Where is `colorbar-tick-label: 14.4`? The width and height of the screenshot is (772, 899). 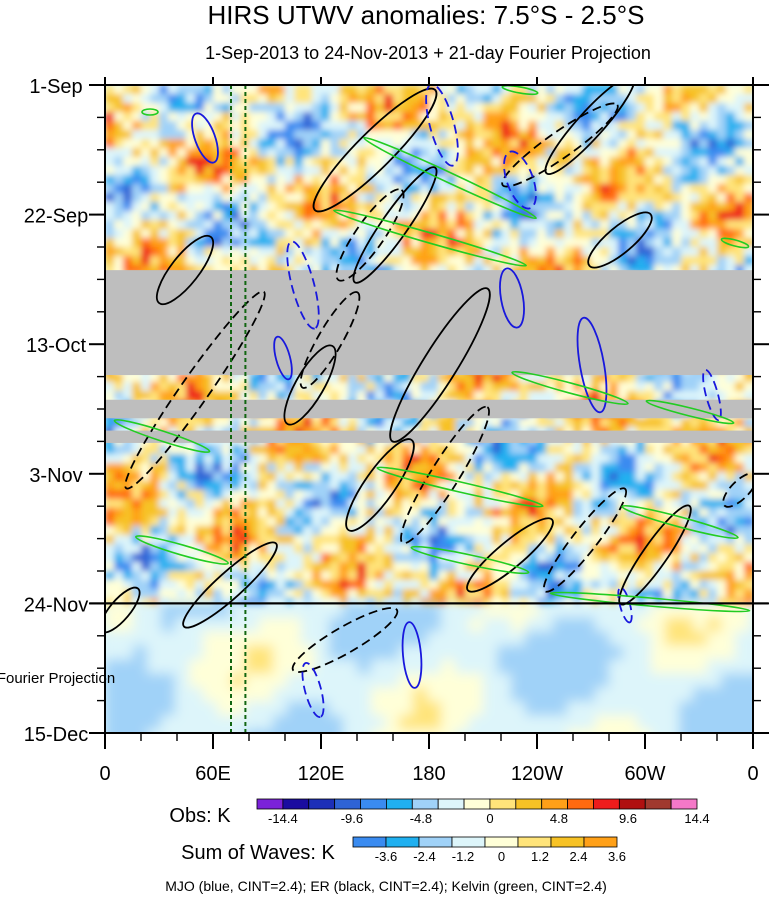
colorbar-tick-label: 14.4 is located at coordinates (696, 818).